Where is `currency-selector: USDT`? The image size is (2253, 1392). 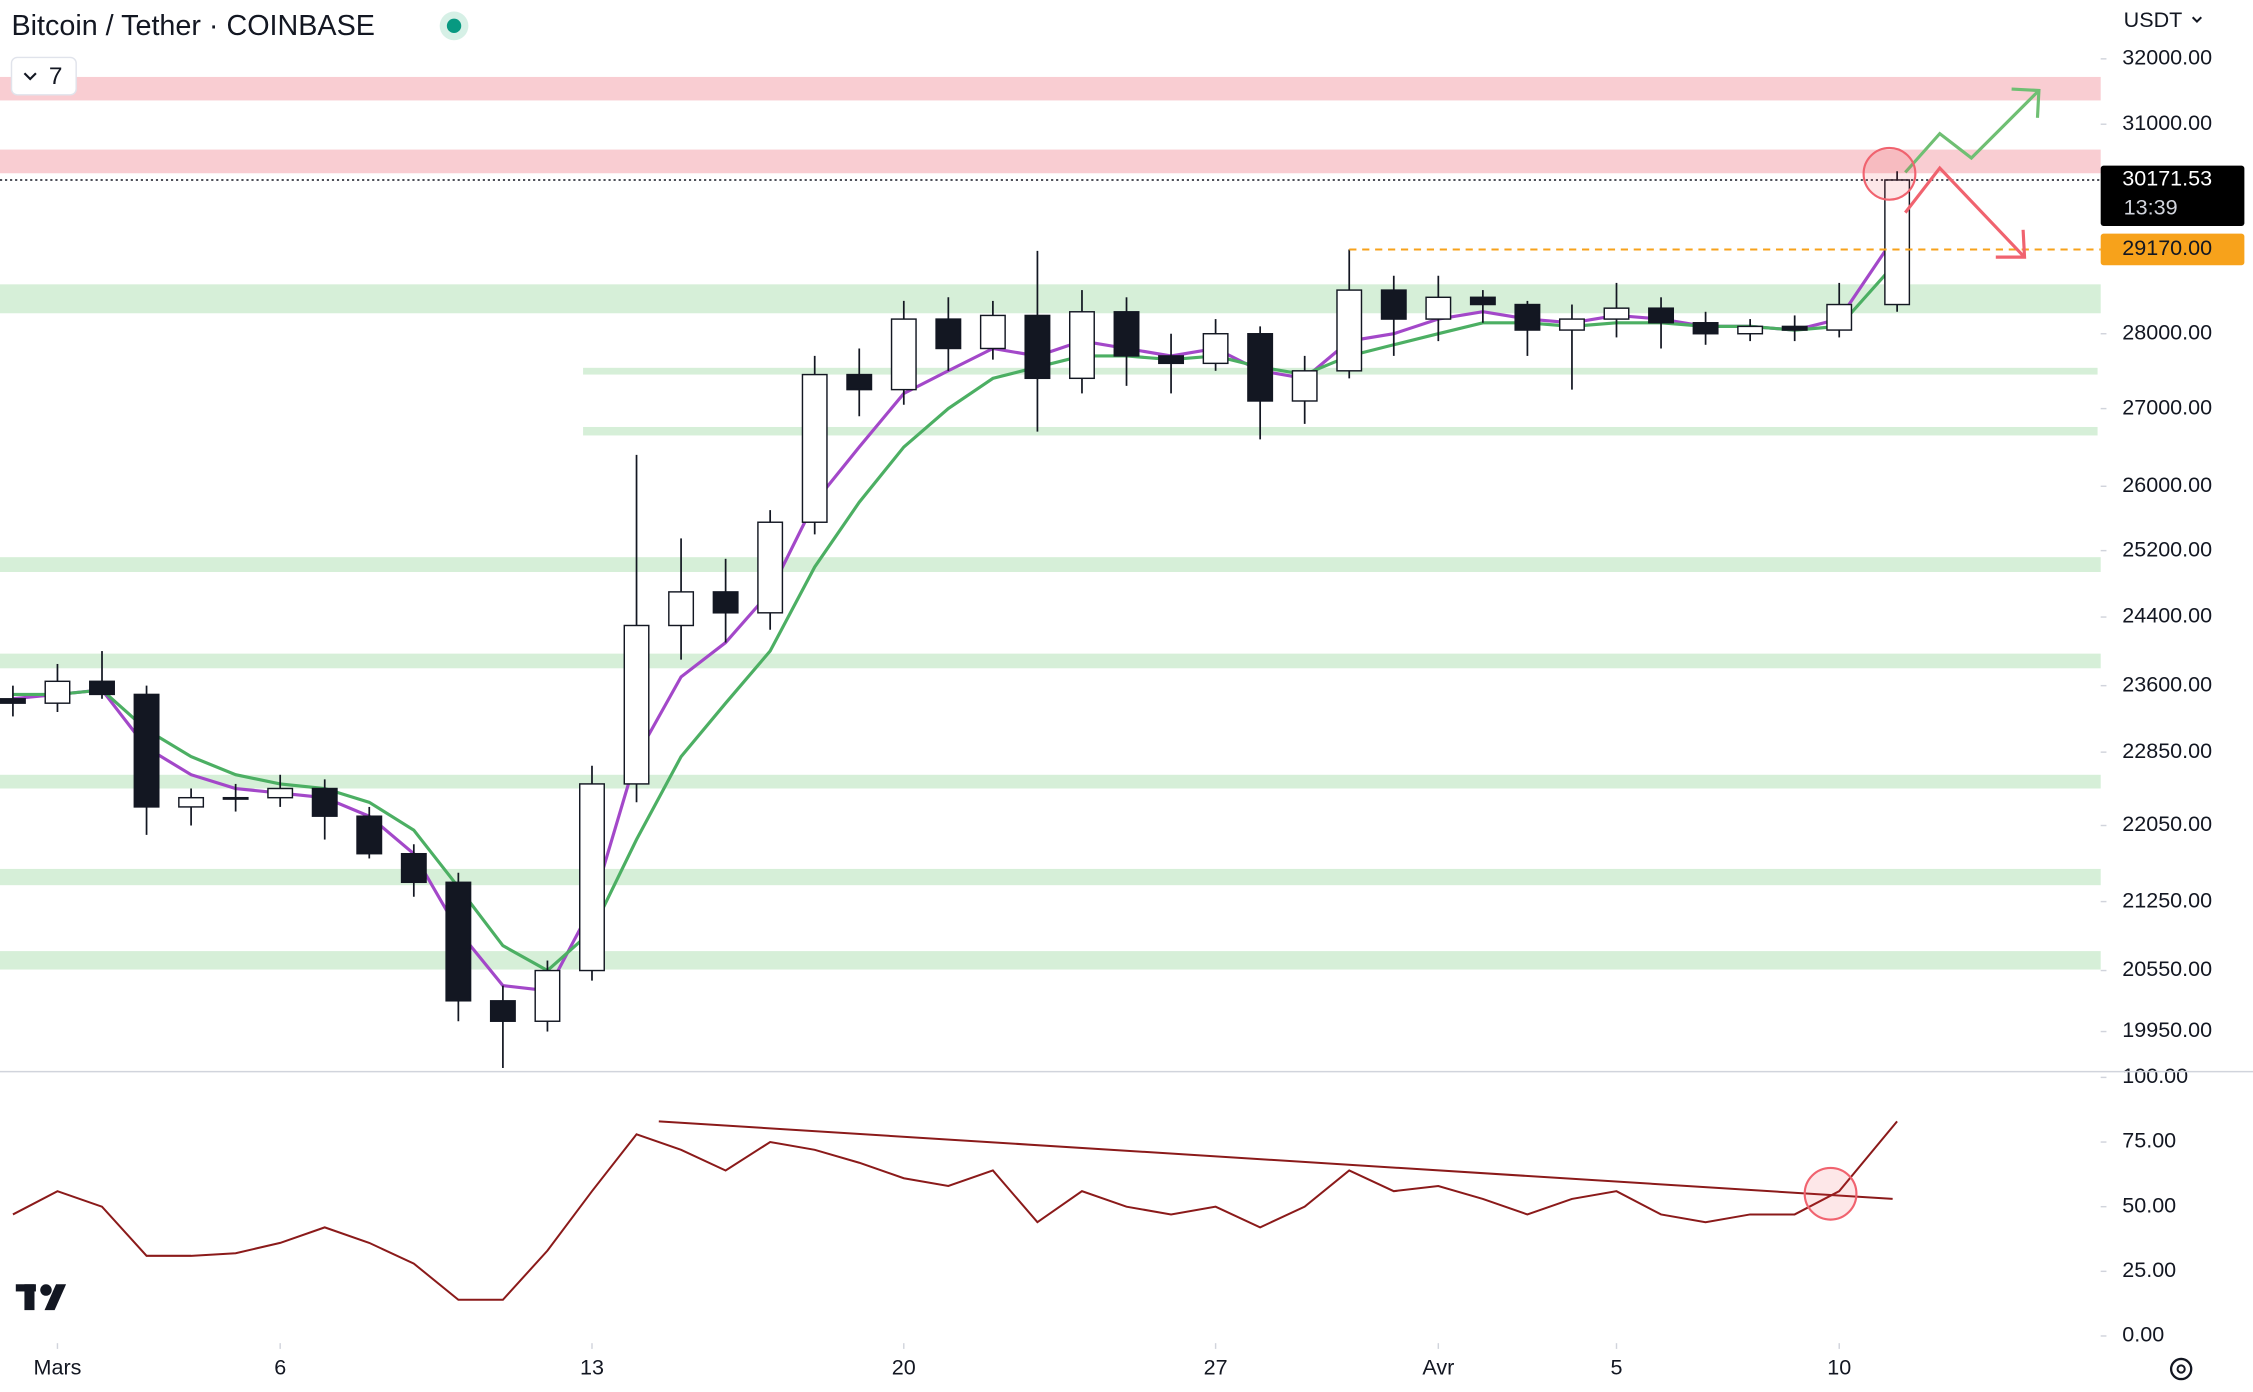 currency-selector: USDT is located at coordinates (2153, 19).